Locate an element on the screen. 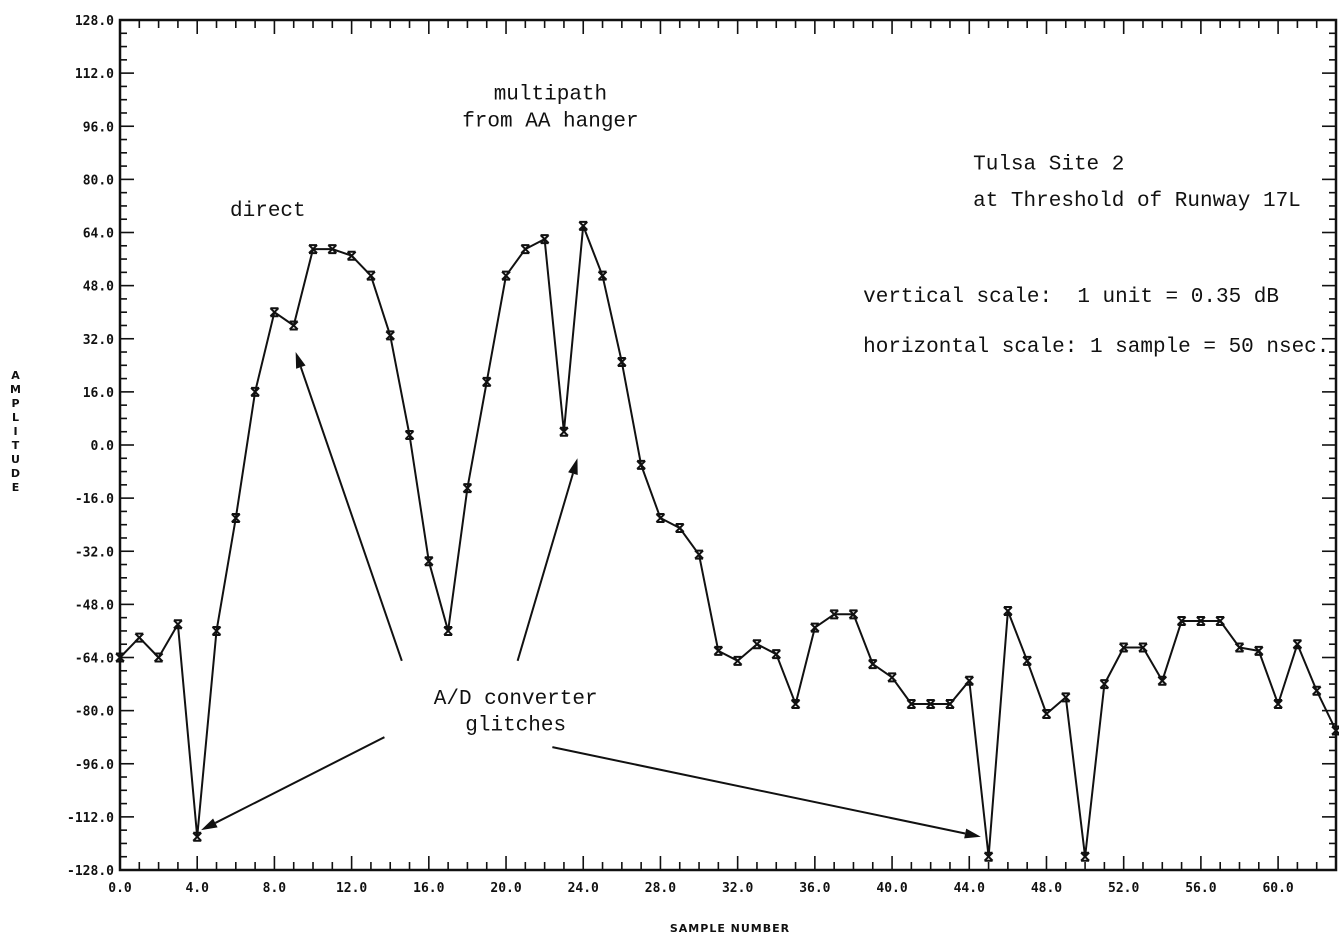 The image size is (1339, 940). annotation-text: vertical scale: 1 unit = 0.35 dB is located at coordinates (1071, 297).